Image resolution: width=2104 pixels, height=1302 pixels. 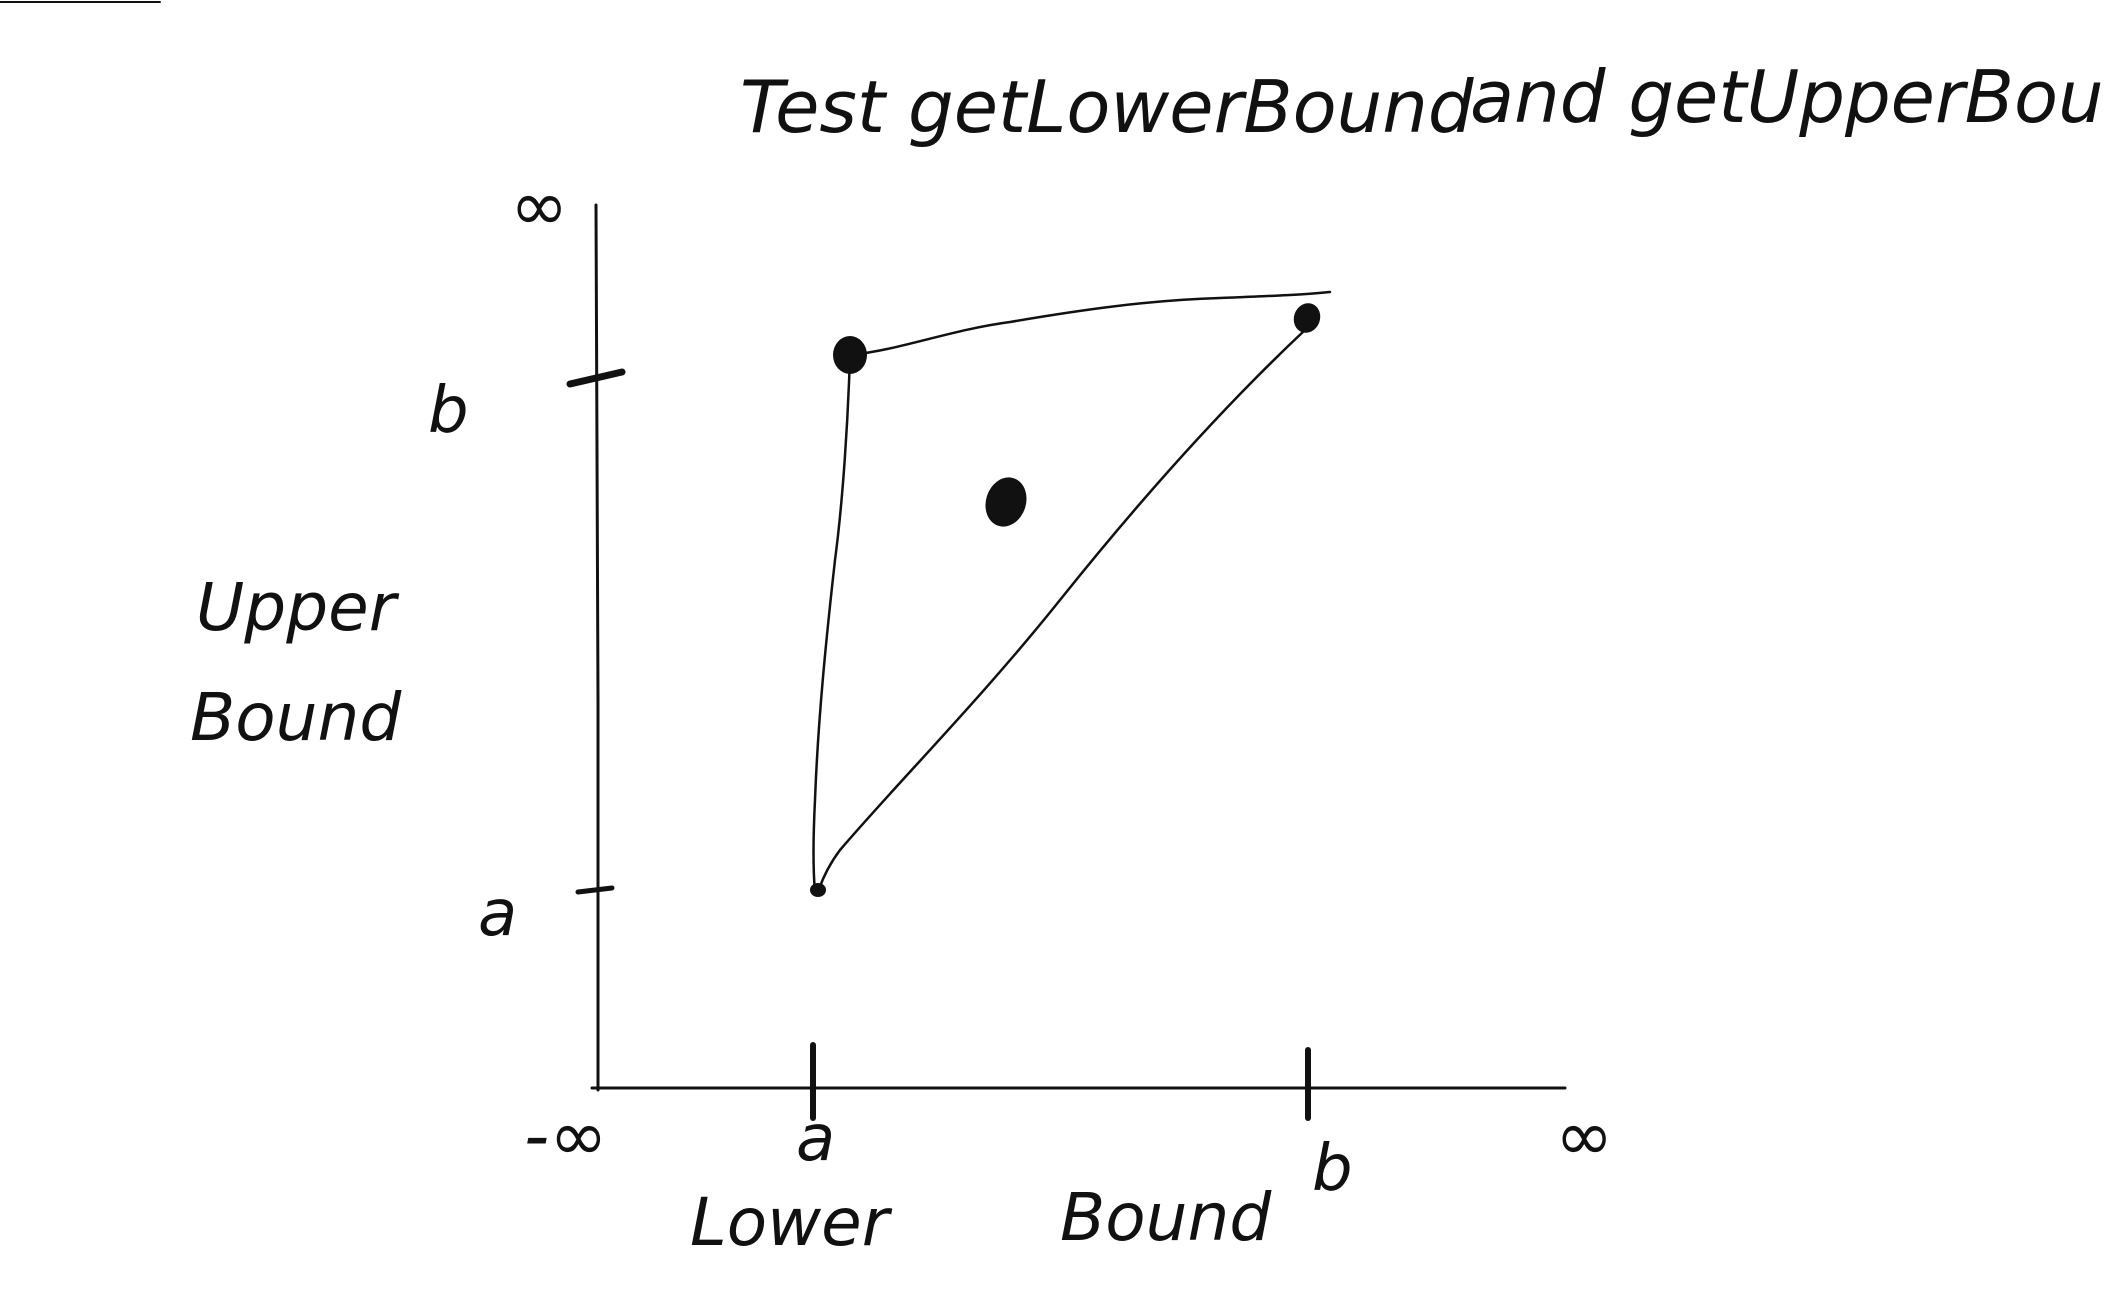 I want to click on y-axis-tick-a, so click(x=595, y=890).